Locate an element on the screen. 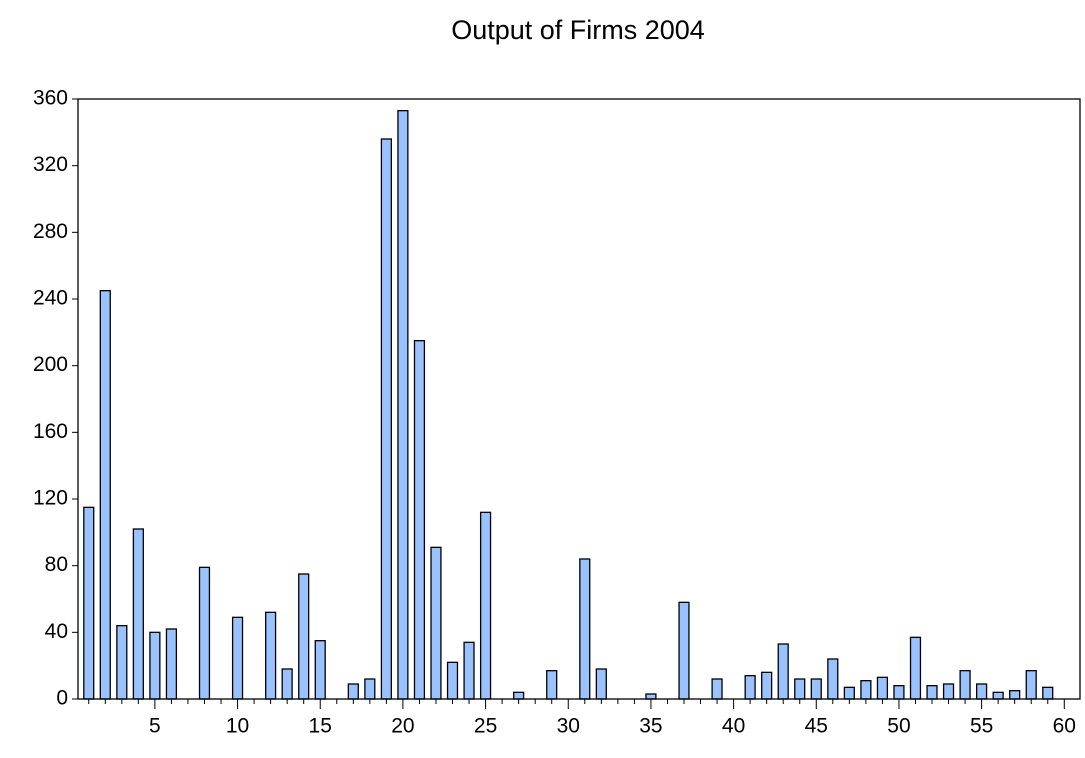  x-tick-label: 60 is located at coordinates (1064, 726).